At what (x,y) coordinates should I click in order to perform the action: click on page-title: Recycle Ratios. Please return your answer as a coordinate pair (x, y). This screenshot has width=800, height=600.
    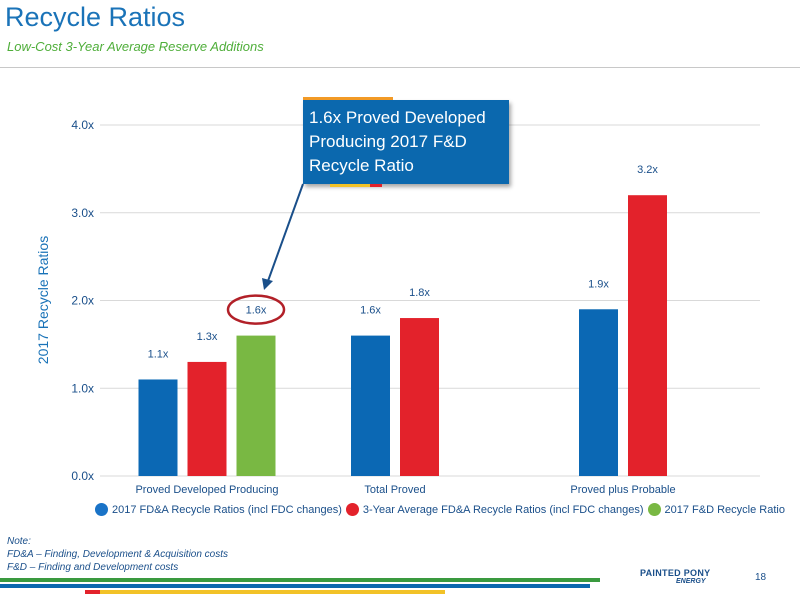
    Looking at the image, I should click on (95, 17).